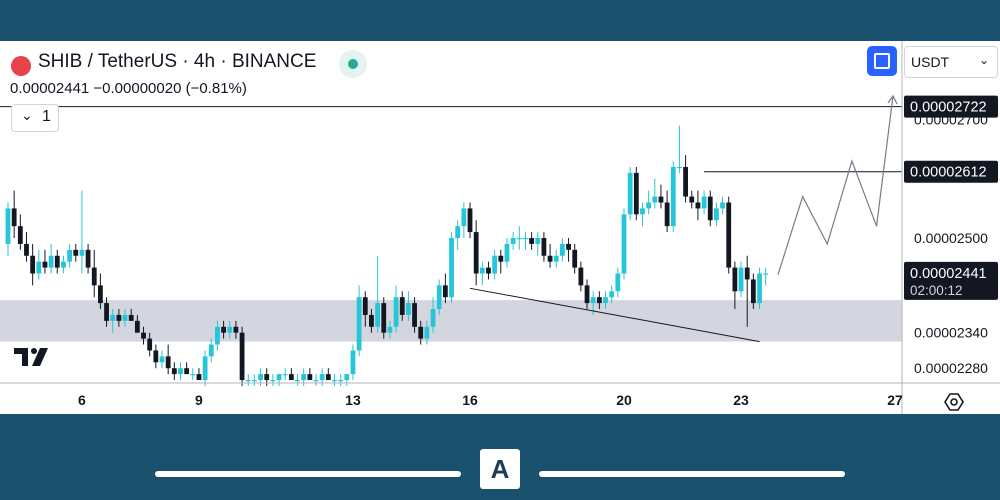  What do you see at coordinates (470, 400) in the screenshot?
I see `x-tick-label: 16` at bounding box center [470, 400].